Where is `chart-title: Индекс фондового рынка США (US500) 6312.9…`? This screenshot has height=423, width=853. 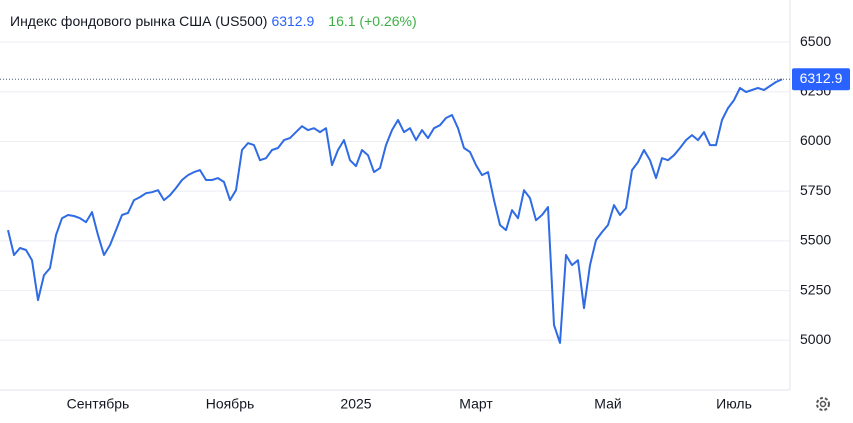 chart-title: Индекс фондового рынка США (US500) 6312.9… is located at coordinates (213, 21).